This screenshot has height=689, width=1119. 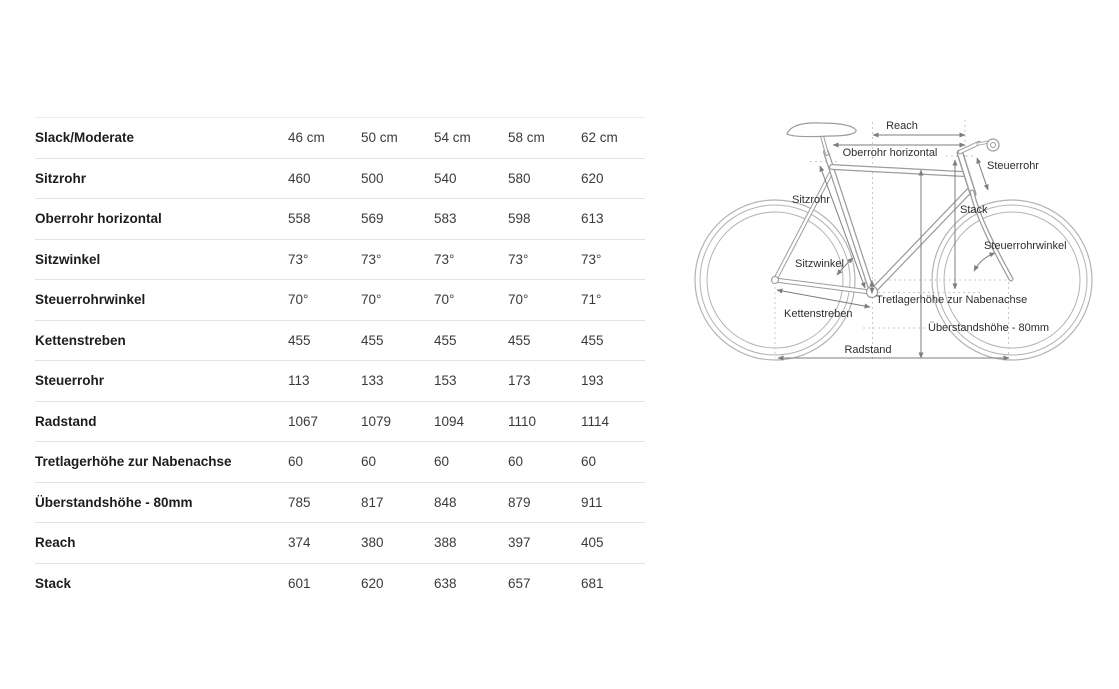 I want to click on column-header: 58 cm, so click(x=526, y=137).